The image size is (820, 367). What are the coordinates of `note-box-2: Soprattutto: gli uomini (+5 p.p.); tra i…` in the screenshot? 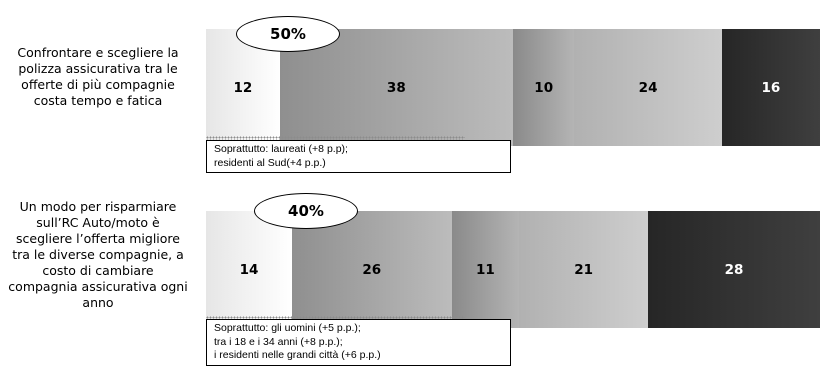 It's located at (358, 342).